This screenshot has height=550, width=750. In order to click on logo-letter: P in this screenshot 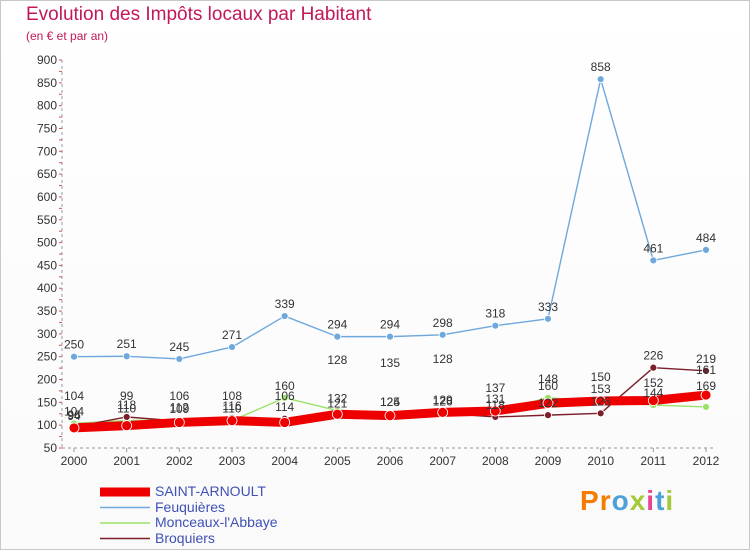, I will do `click(590, 500)`.